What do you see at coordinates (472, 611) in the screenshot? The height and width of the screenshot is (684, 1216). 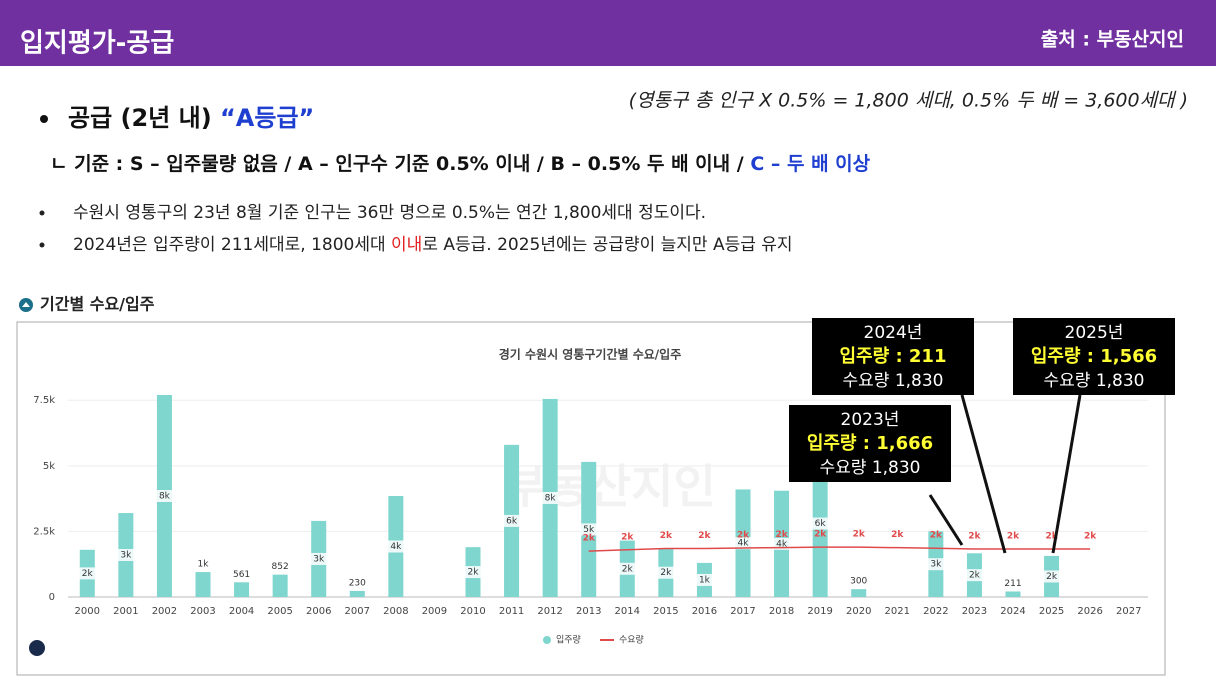 I see `x-tick-label: 2010` at bounding box center [472, 611].